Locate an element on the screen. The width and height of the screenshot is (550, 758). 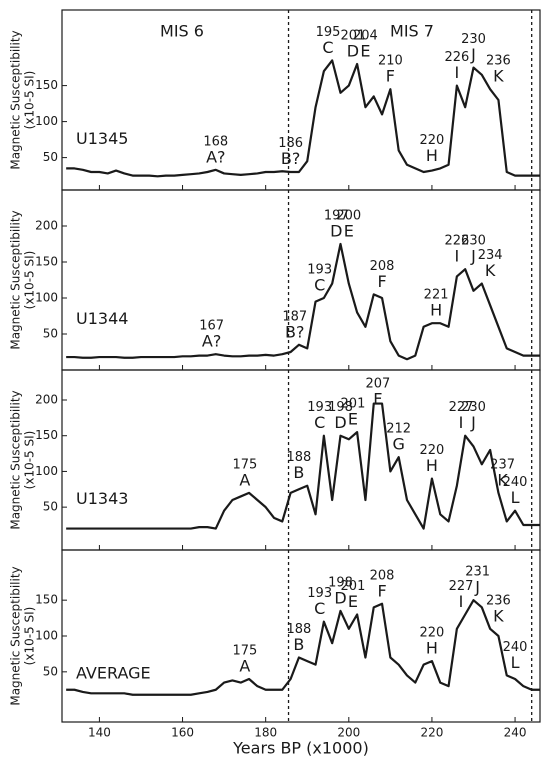
x-axis-label: Years BP (x1000) is located at coordinates (300, 748).